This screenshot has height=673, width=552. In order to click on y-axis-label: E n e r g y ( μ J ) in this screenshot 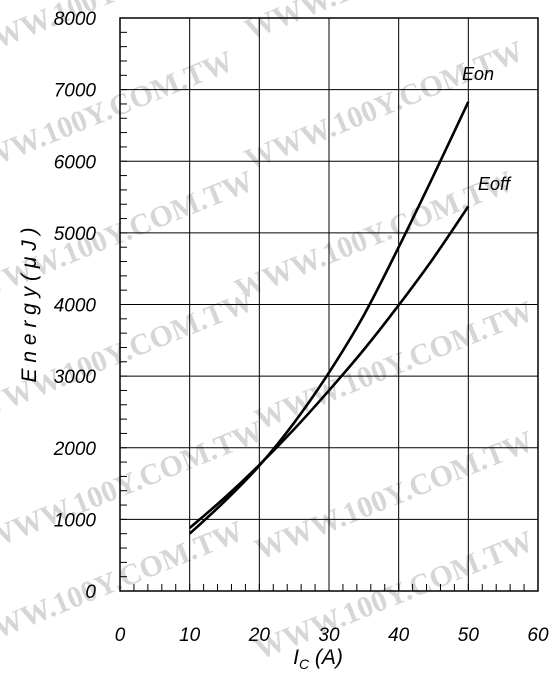, I will do `click(29, 304)`.